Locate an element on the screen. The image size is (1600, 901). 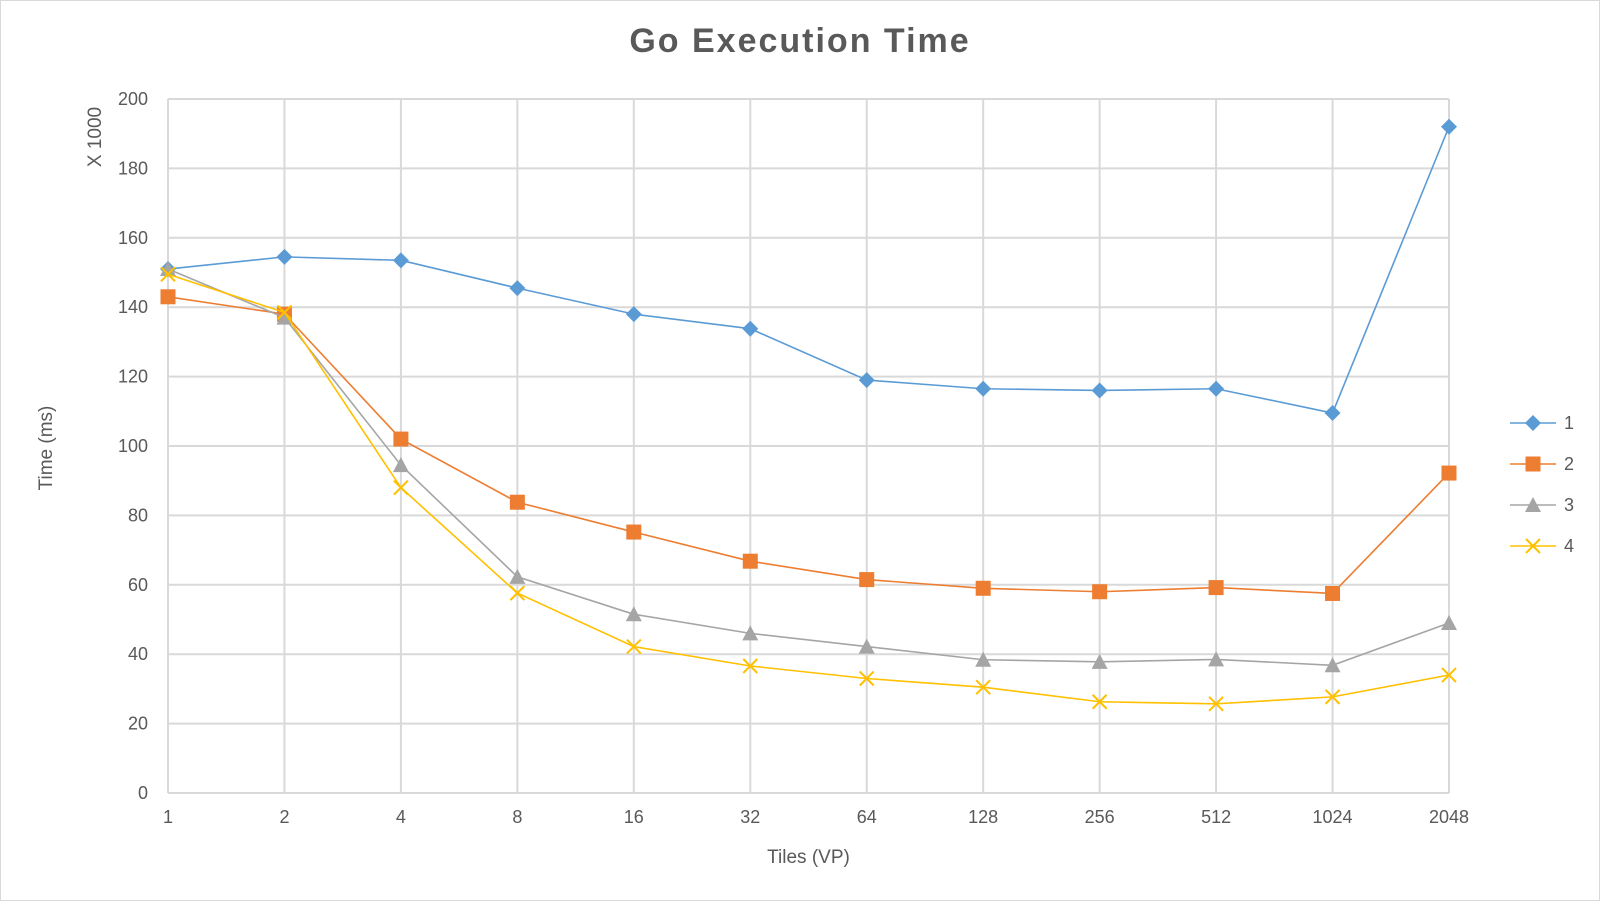
y-axis-multiplier-label: X 1000 is located at coordinates (95, 137).